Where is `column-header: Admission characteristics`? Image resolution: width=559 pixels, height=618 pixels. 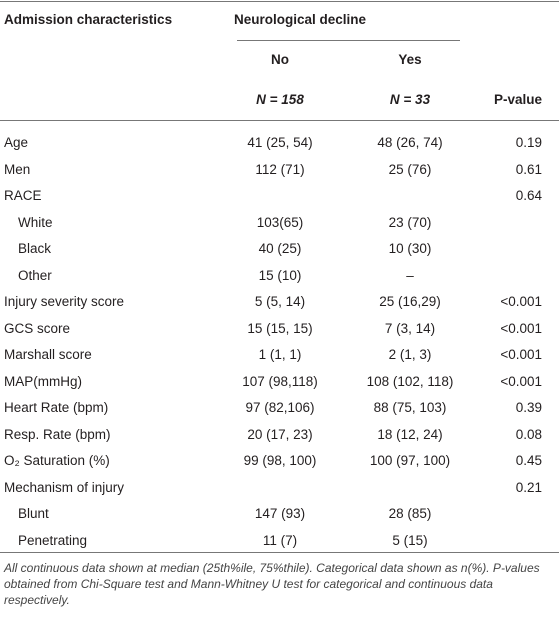
column-header: Admission characteristics is located at coordinates (88, 19).